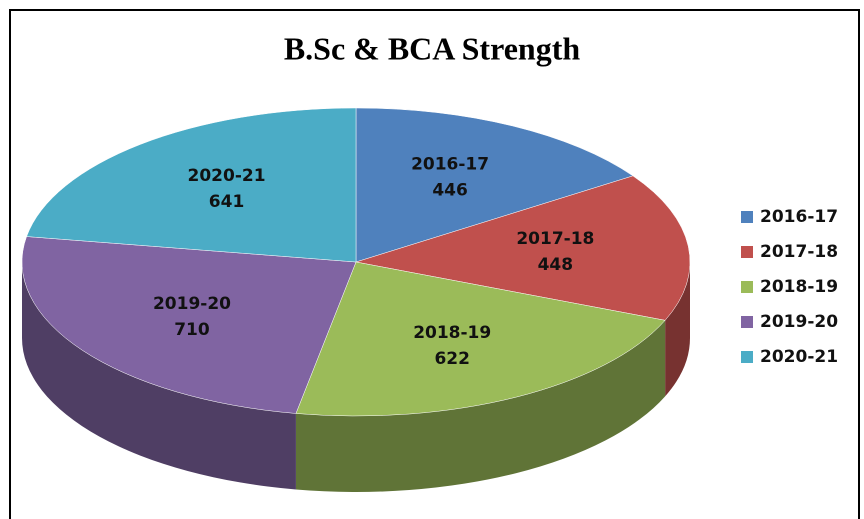  What do you see at coordinates (227, 202) in the screenshot?
I see `data-label-value: 641` at bounding box center [227, 202].